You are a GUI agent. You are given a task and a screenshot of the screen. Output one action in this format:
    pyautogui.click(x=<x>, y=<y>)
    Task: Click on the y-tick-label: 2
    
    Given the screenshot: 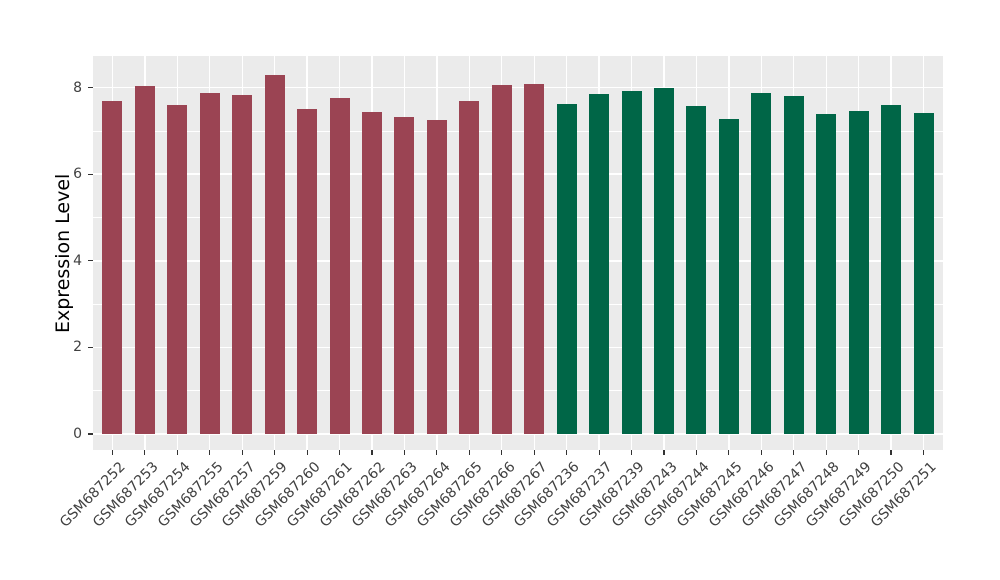 What is the action you would take?
    pyautogui.click(x=77, y=347)
    